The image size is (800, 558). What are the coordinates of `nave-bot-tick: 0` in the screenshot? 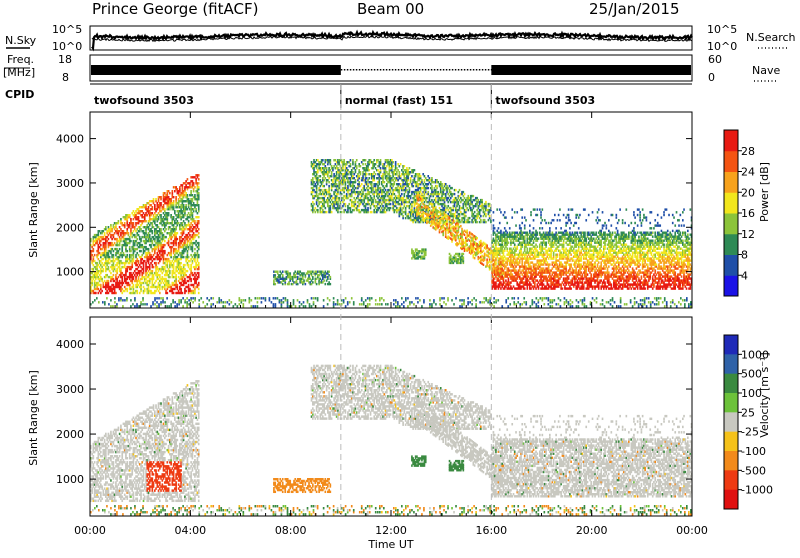 It's located at (711, 77).